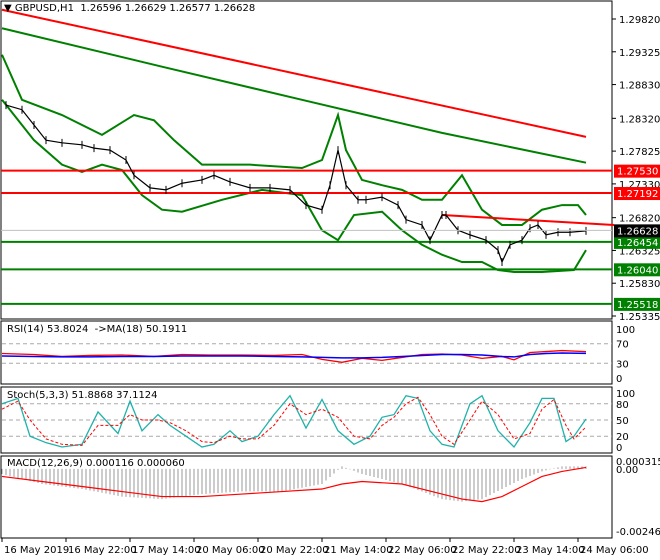  Describe the element at coordinates (97, 329) in the screenshot. I see `rsi-label: RSI(14) 53.8024 ->MA(18) 50.1911` at that location.